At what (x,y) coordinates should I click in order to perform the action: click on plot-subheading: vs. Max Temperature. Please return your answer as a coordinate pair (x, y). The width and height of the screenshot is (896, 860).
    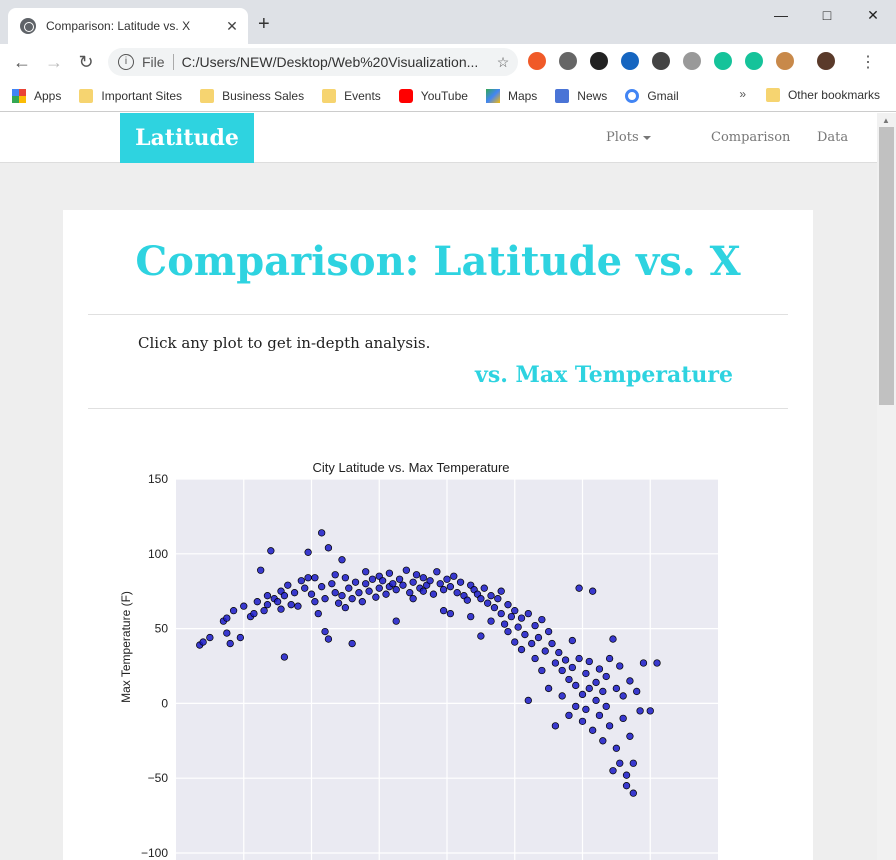
    Looking at the image, I should click on (604, 375).